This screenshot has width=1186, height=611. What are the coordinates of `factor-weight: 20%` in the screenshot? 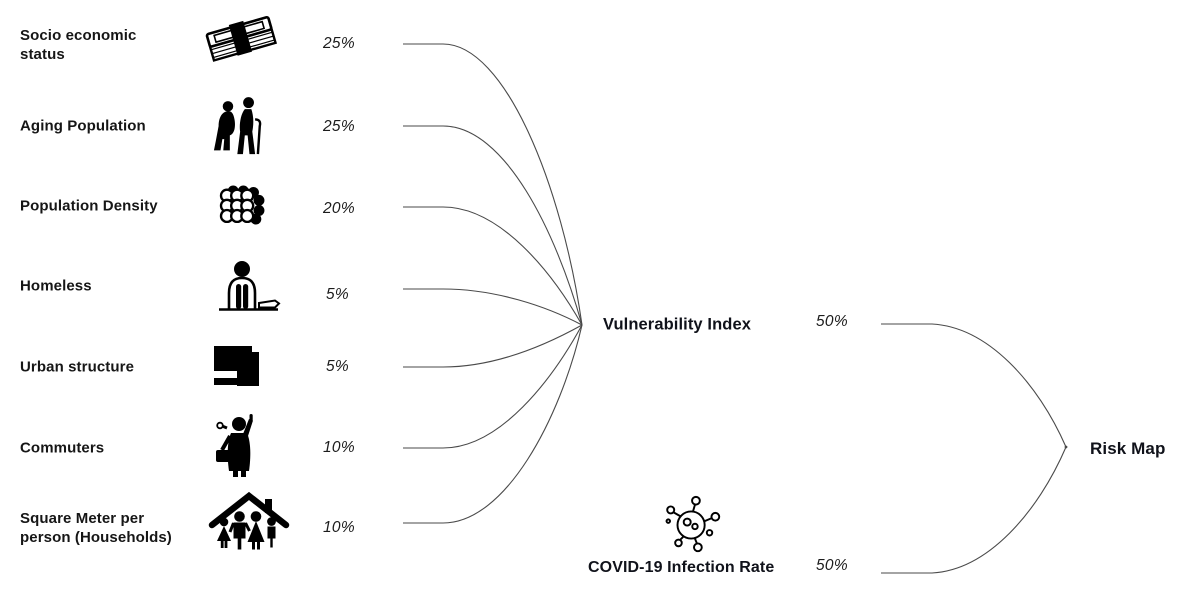 It's located at (339, 208).